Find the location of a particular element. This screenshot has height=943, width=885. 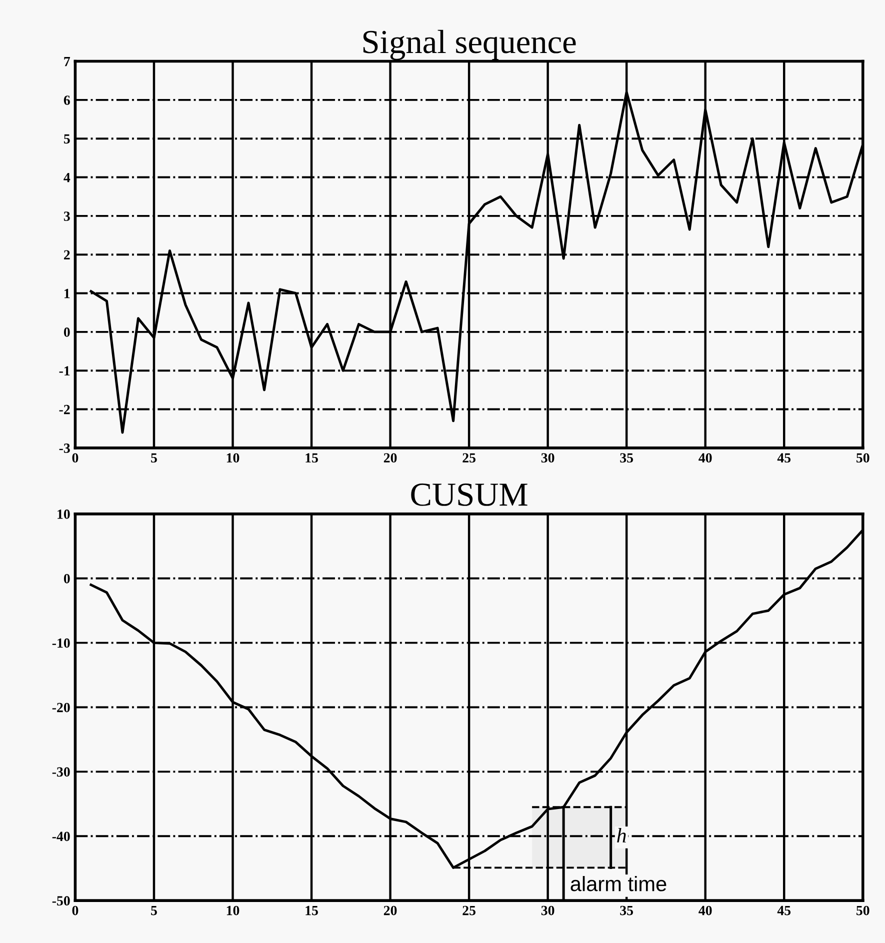

ref-line-label: alarm time is located at coordinates (618, 884).